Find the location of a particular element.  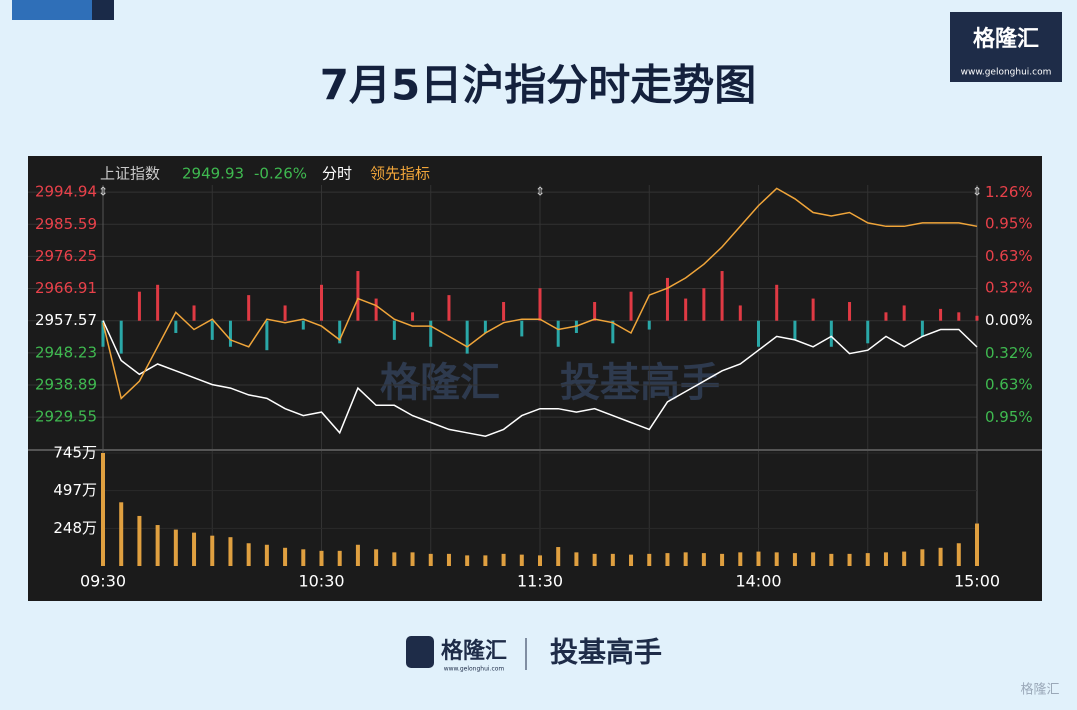

logo-box is located at coordinates (1006, 47).